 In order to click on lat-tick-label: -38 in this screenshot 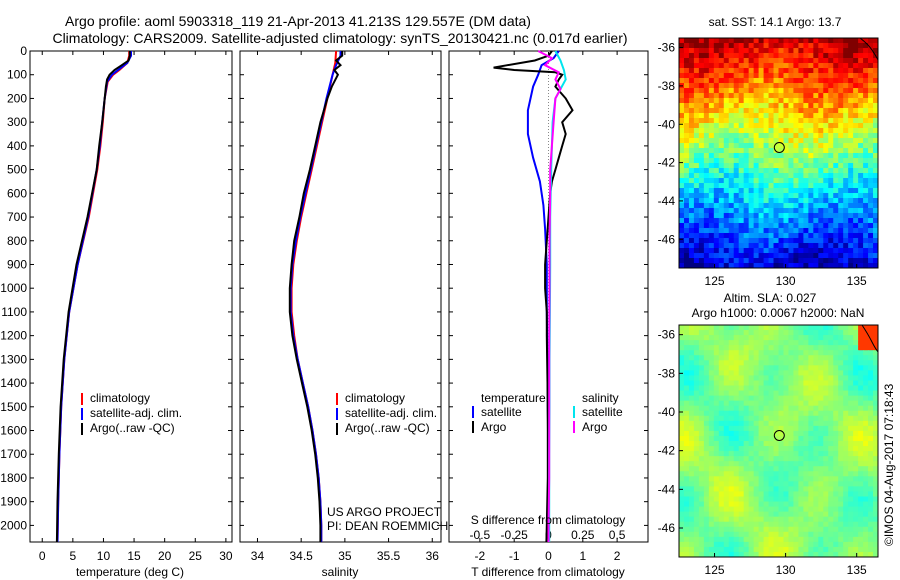, I will do `click(667, 373)`.